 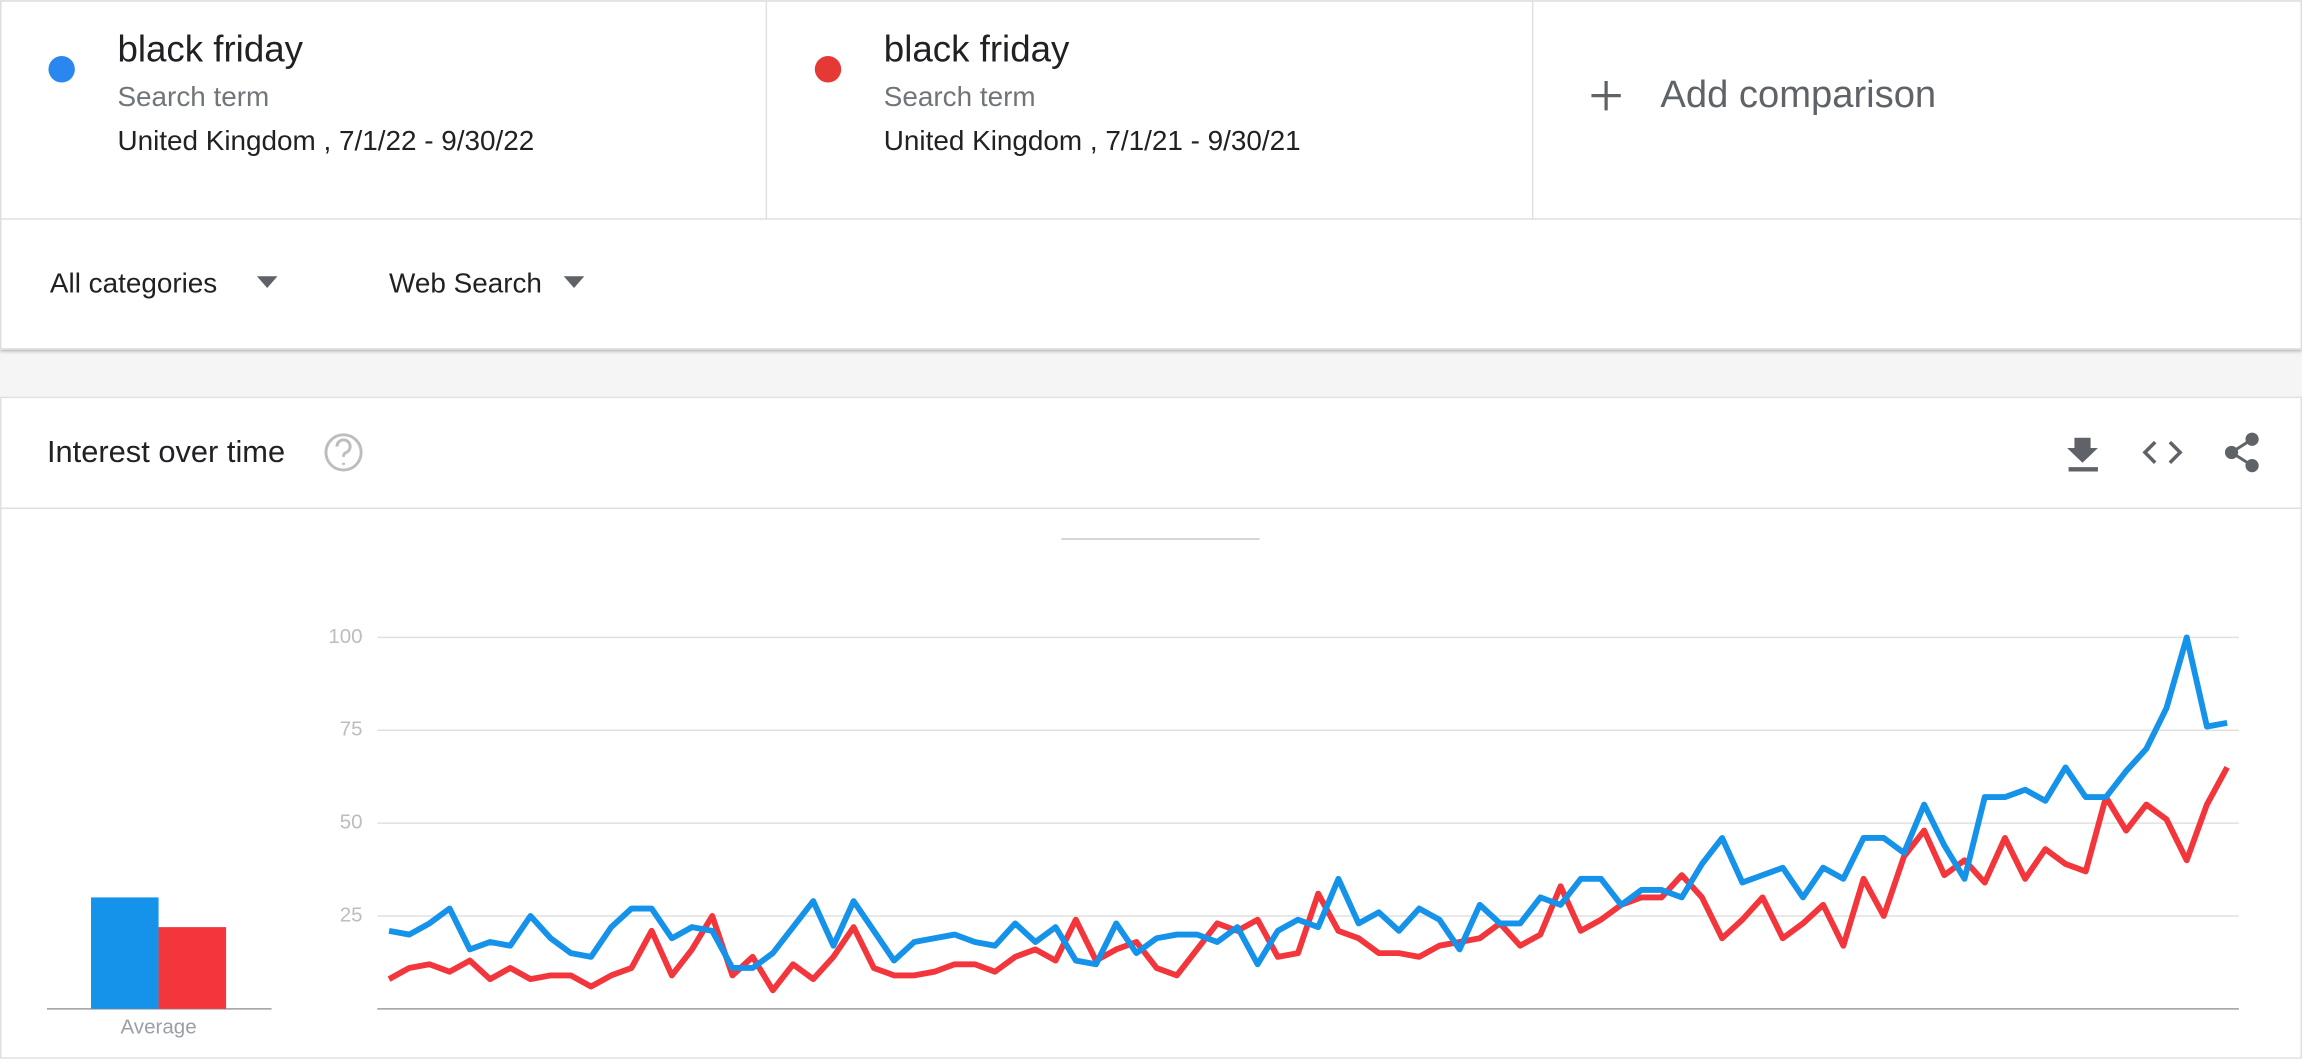 I want to click on term-scope: United Kingdom , 7/1/21 - 9/30/21, so click(x=1092, y=140).